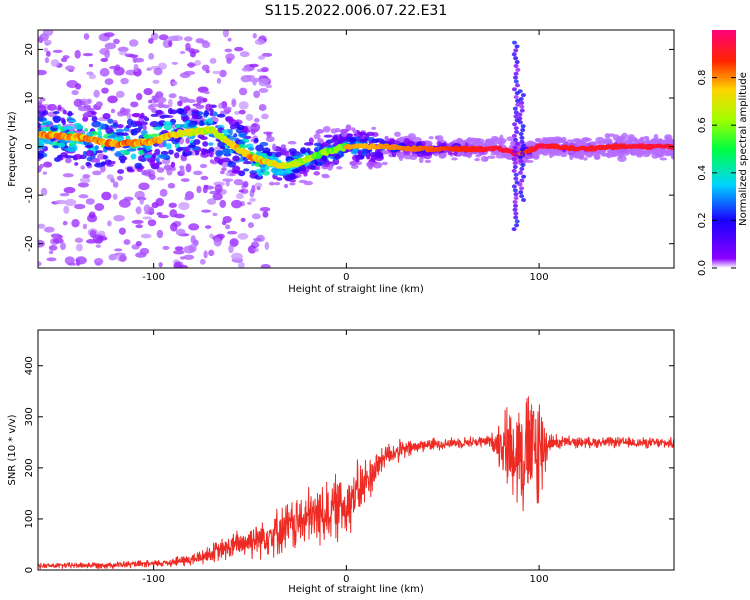 Image resolution: width=750 pixels, height=600 pixels. Describe the element at coordinates (724, 149) in the screenshot. I see `colorbar-gradient` at that location.